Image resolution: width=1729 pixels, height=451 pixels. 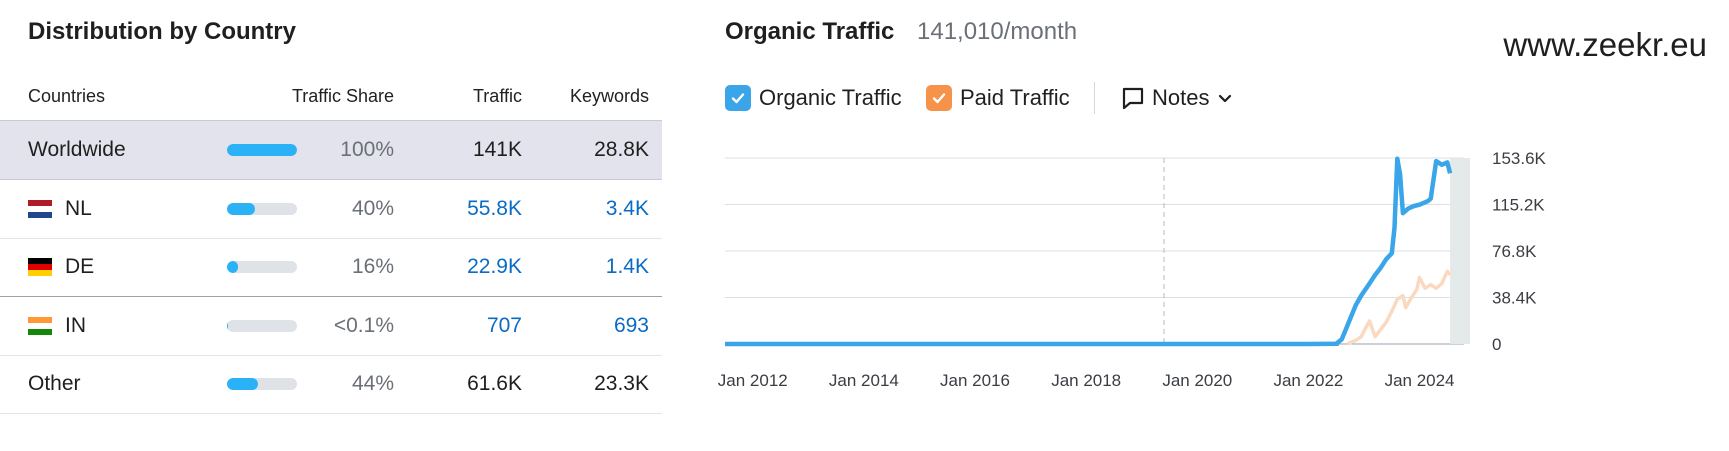 What do you see at coordinates (1514, 251) in the screenshot?
I see `y-tick-label: 76.8K` at bounding box center [1514, 251].